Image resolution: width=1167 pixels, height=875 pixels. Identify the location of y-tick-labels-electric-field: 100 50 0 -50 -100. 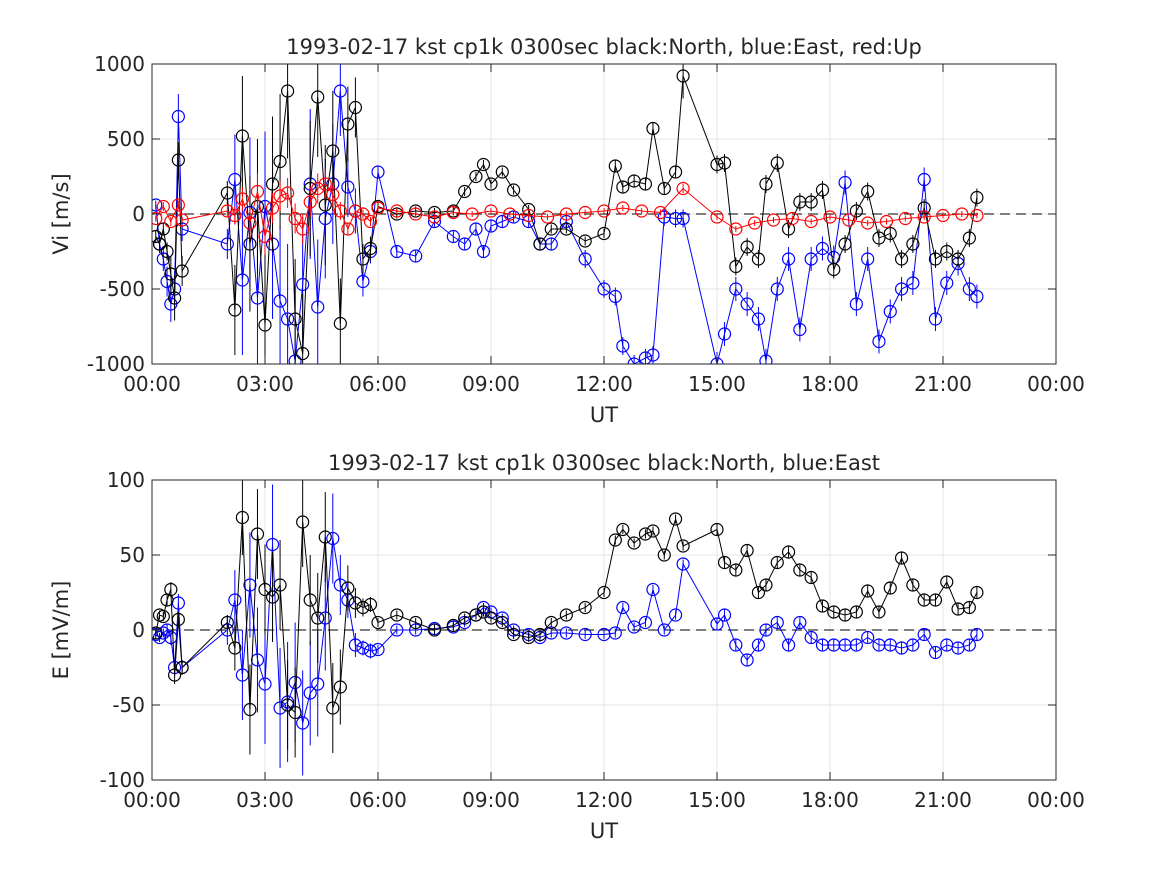
(122, 630).